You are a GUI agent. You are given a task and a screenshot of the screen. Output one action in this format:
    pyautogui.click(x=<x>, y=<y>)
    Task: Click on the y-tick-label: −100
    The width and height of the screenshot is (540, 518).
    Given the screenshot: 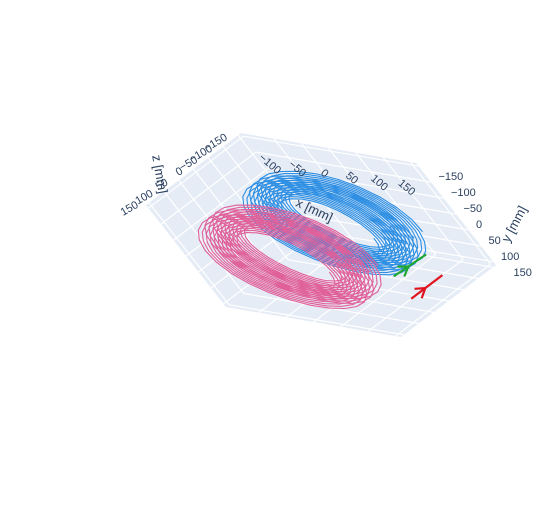 What is the action you would take?
    pyautogui.click(x=463, y=193)
    